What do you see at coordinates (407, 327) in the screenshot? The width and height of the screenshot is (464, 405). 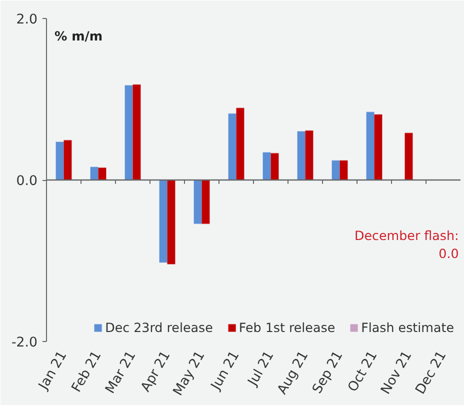 I see `legend-label: Flash estimate` at bounding box center [407, 327].